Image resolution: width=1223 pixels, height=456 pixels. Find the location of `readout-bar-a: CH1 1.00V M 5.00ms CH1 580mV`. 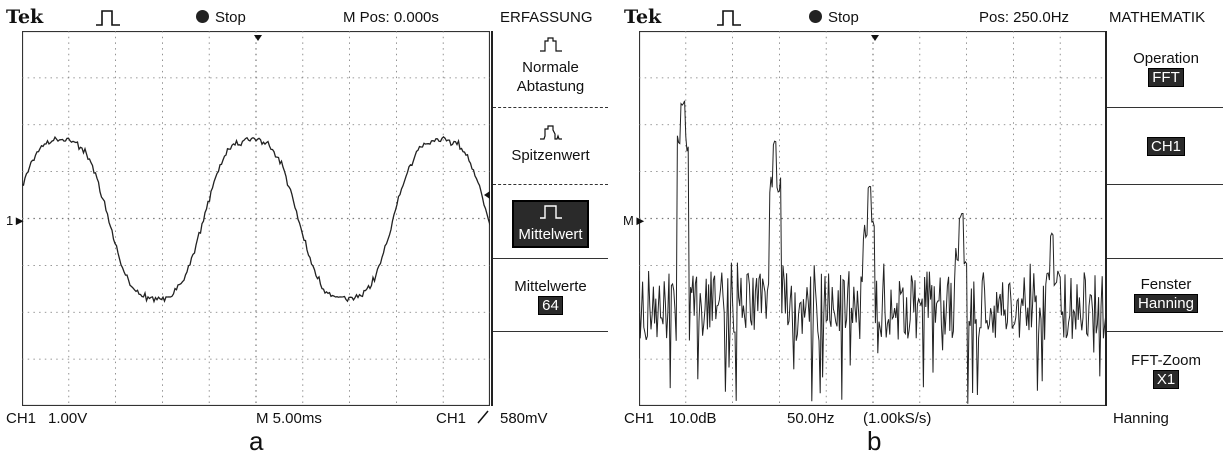

readout-bar-a: CH1 1.00V M 5.00ms CH1 580mV is located at coordinates (303, 418).